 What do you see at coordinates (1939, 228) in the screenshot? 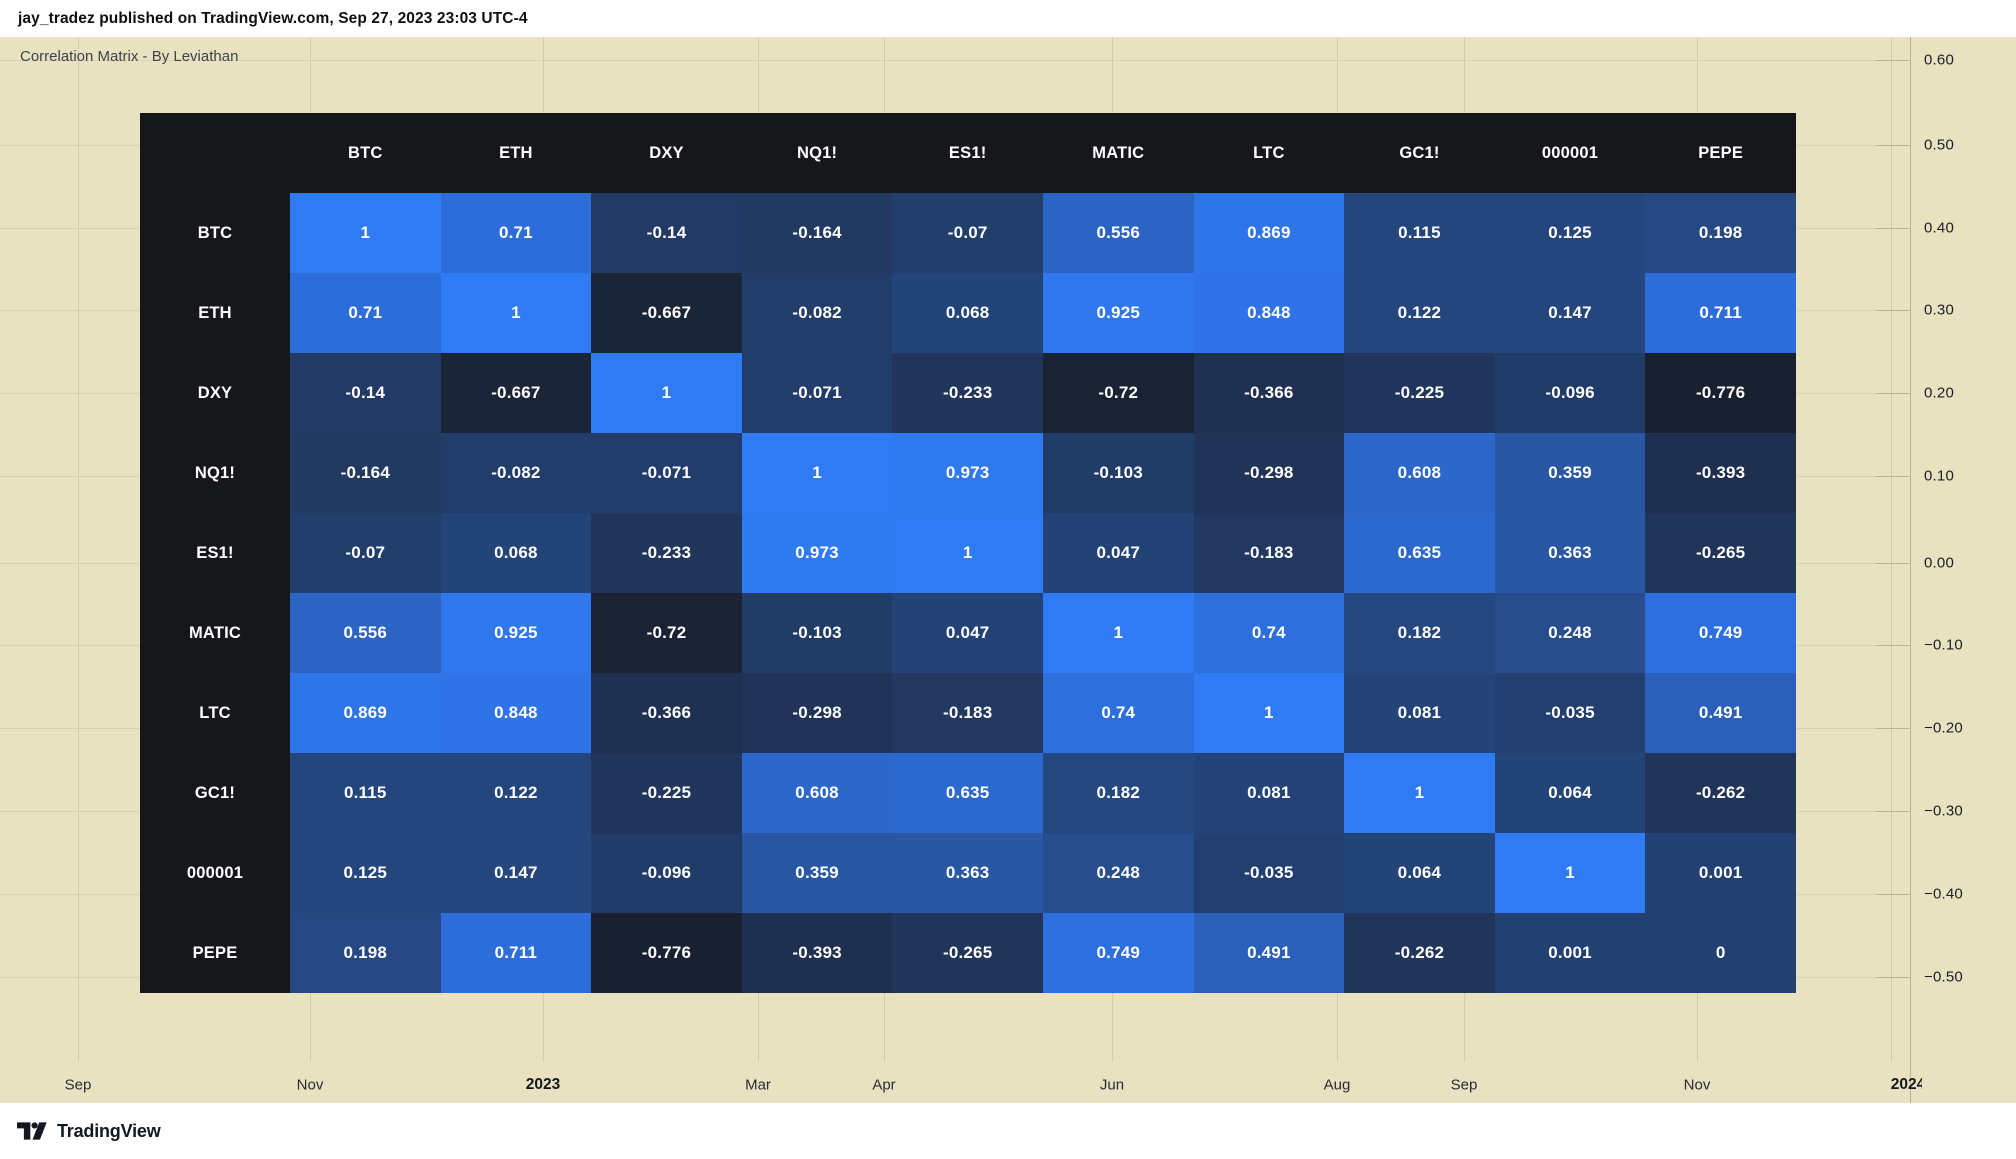
I see `price-axis-label: 0.40` at bounding box center [1939, 228].